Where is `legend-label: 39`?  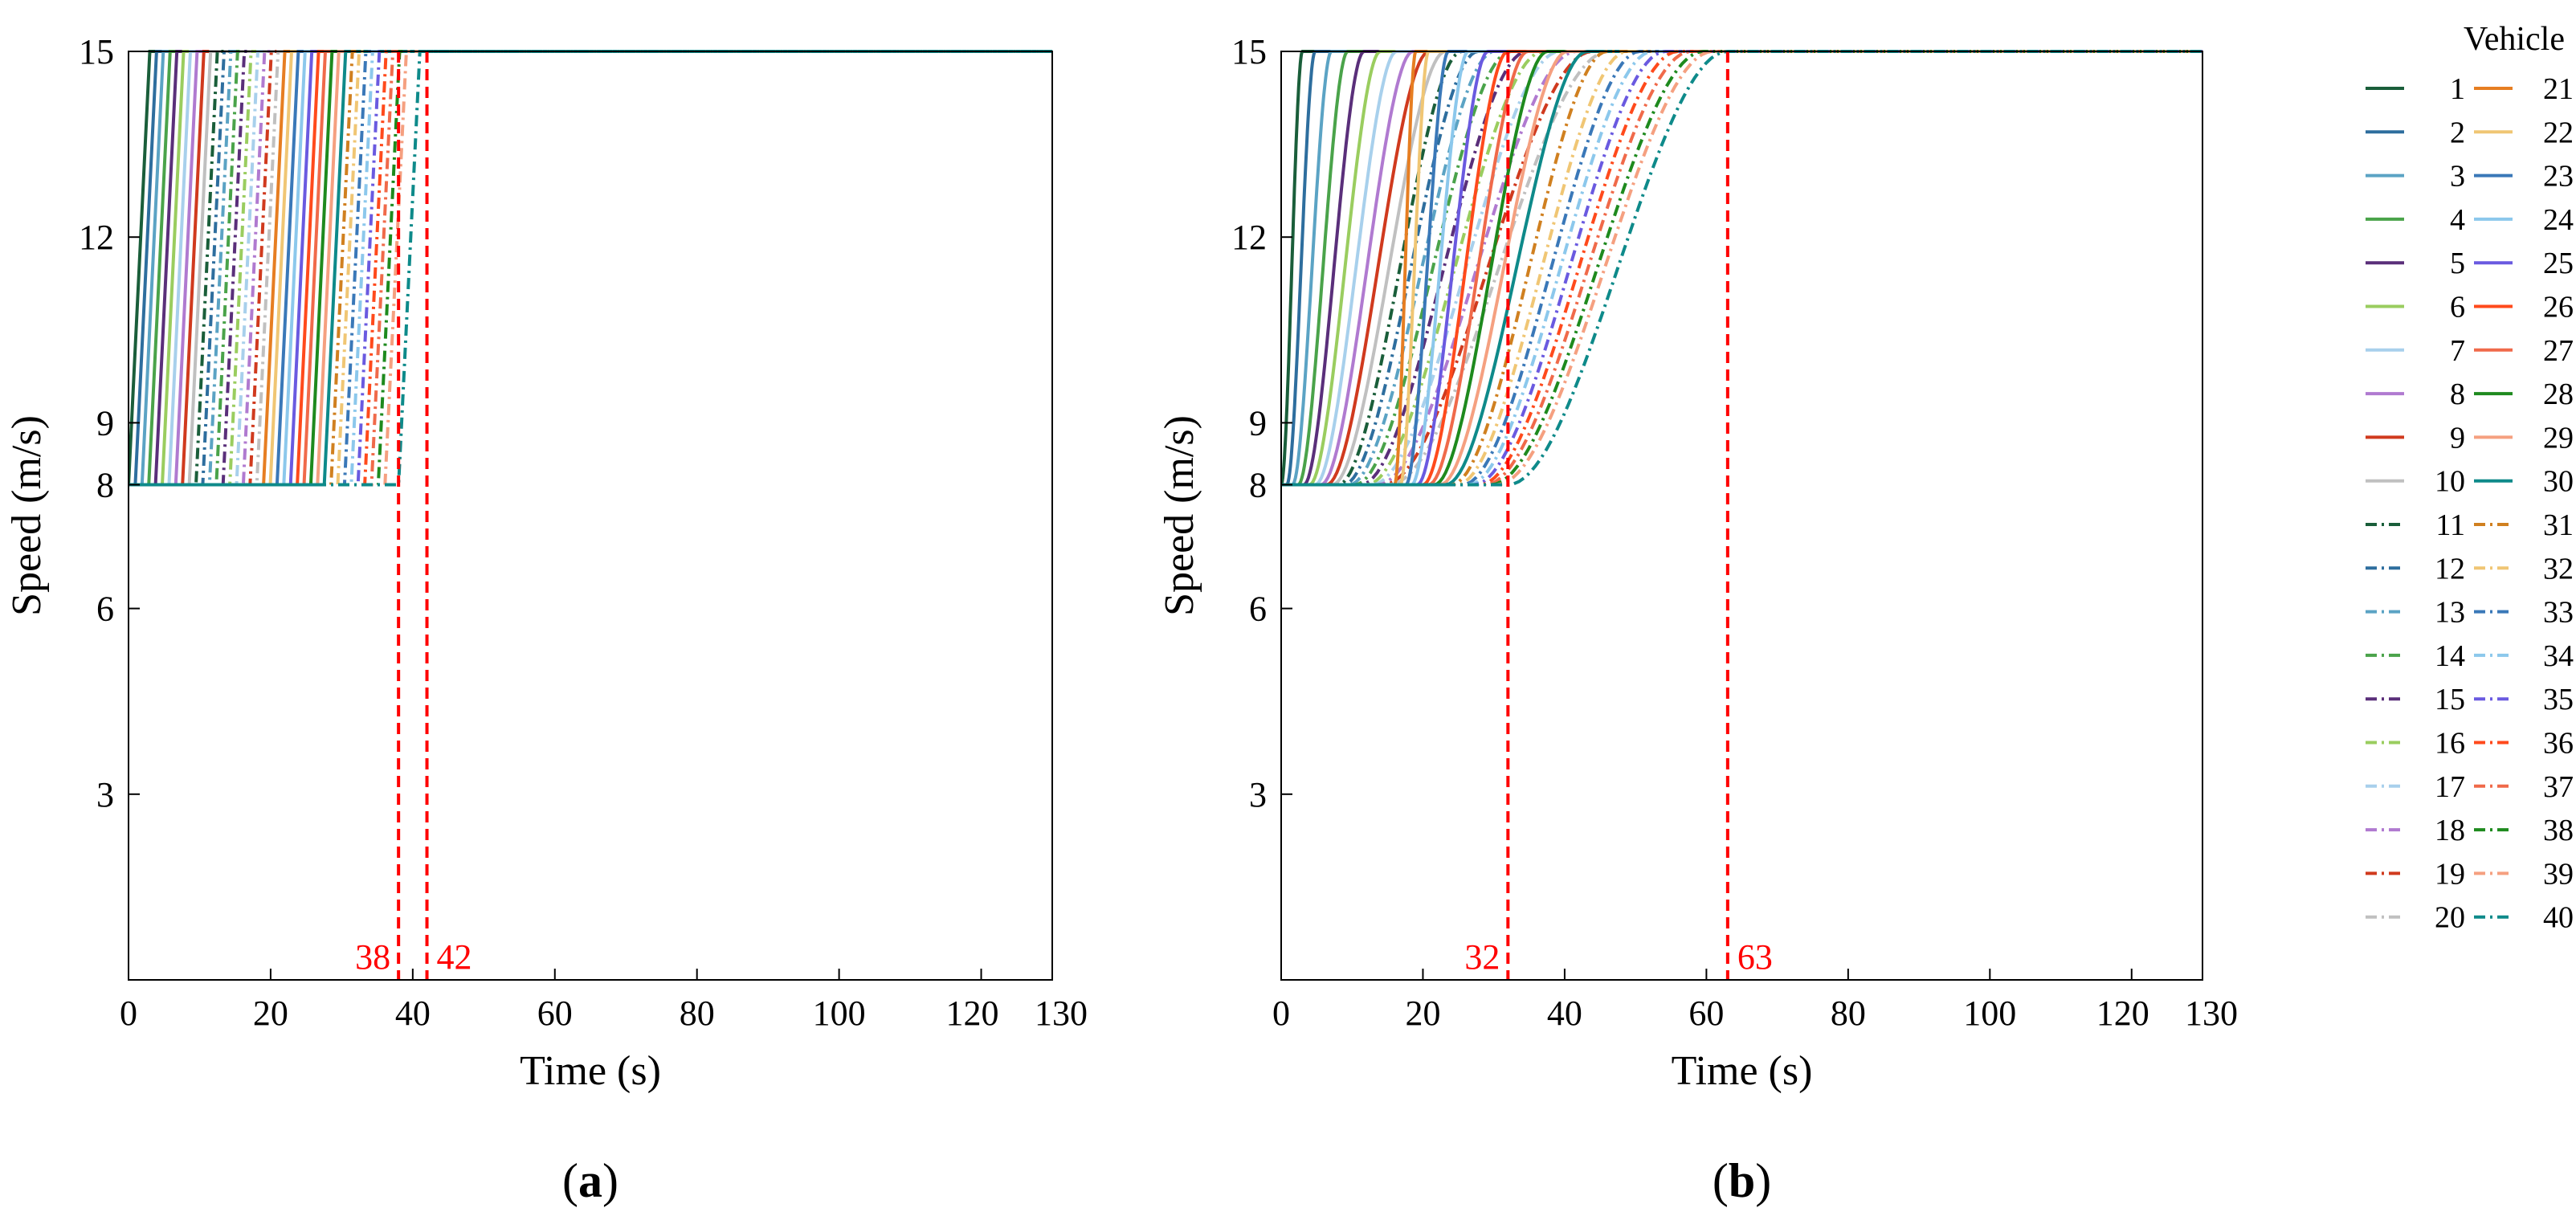 legend-label: 39 is located at coordinates (2558, 874).